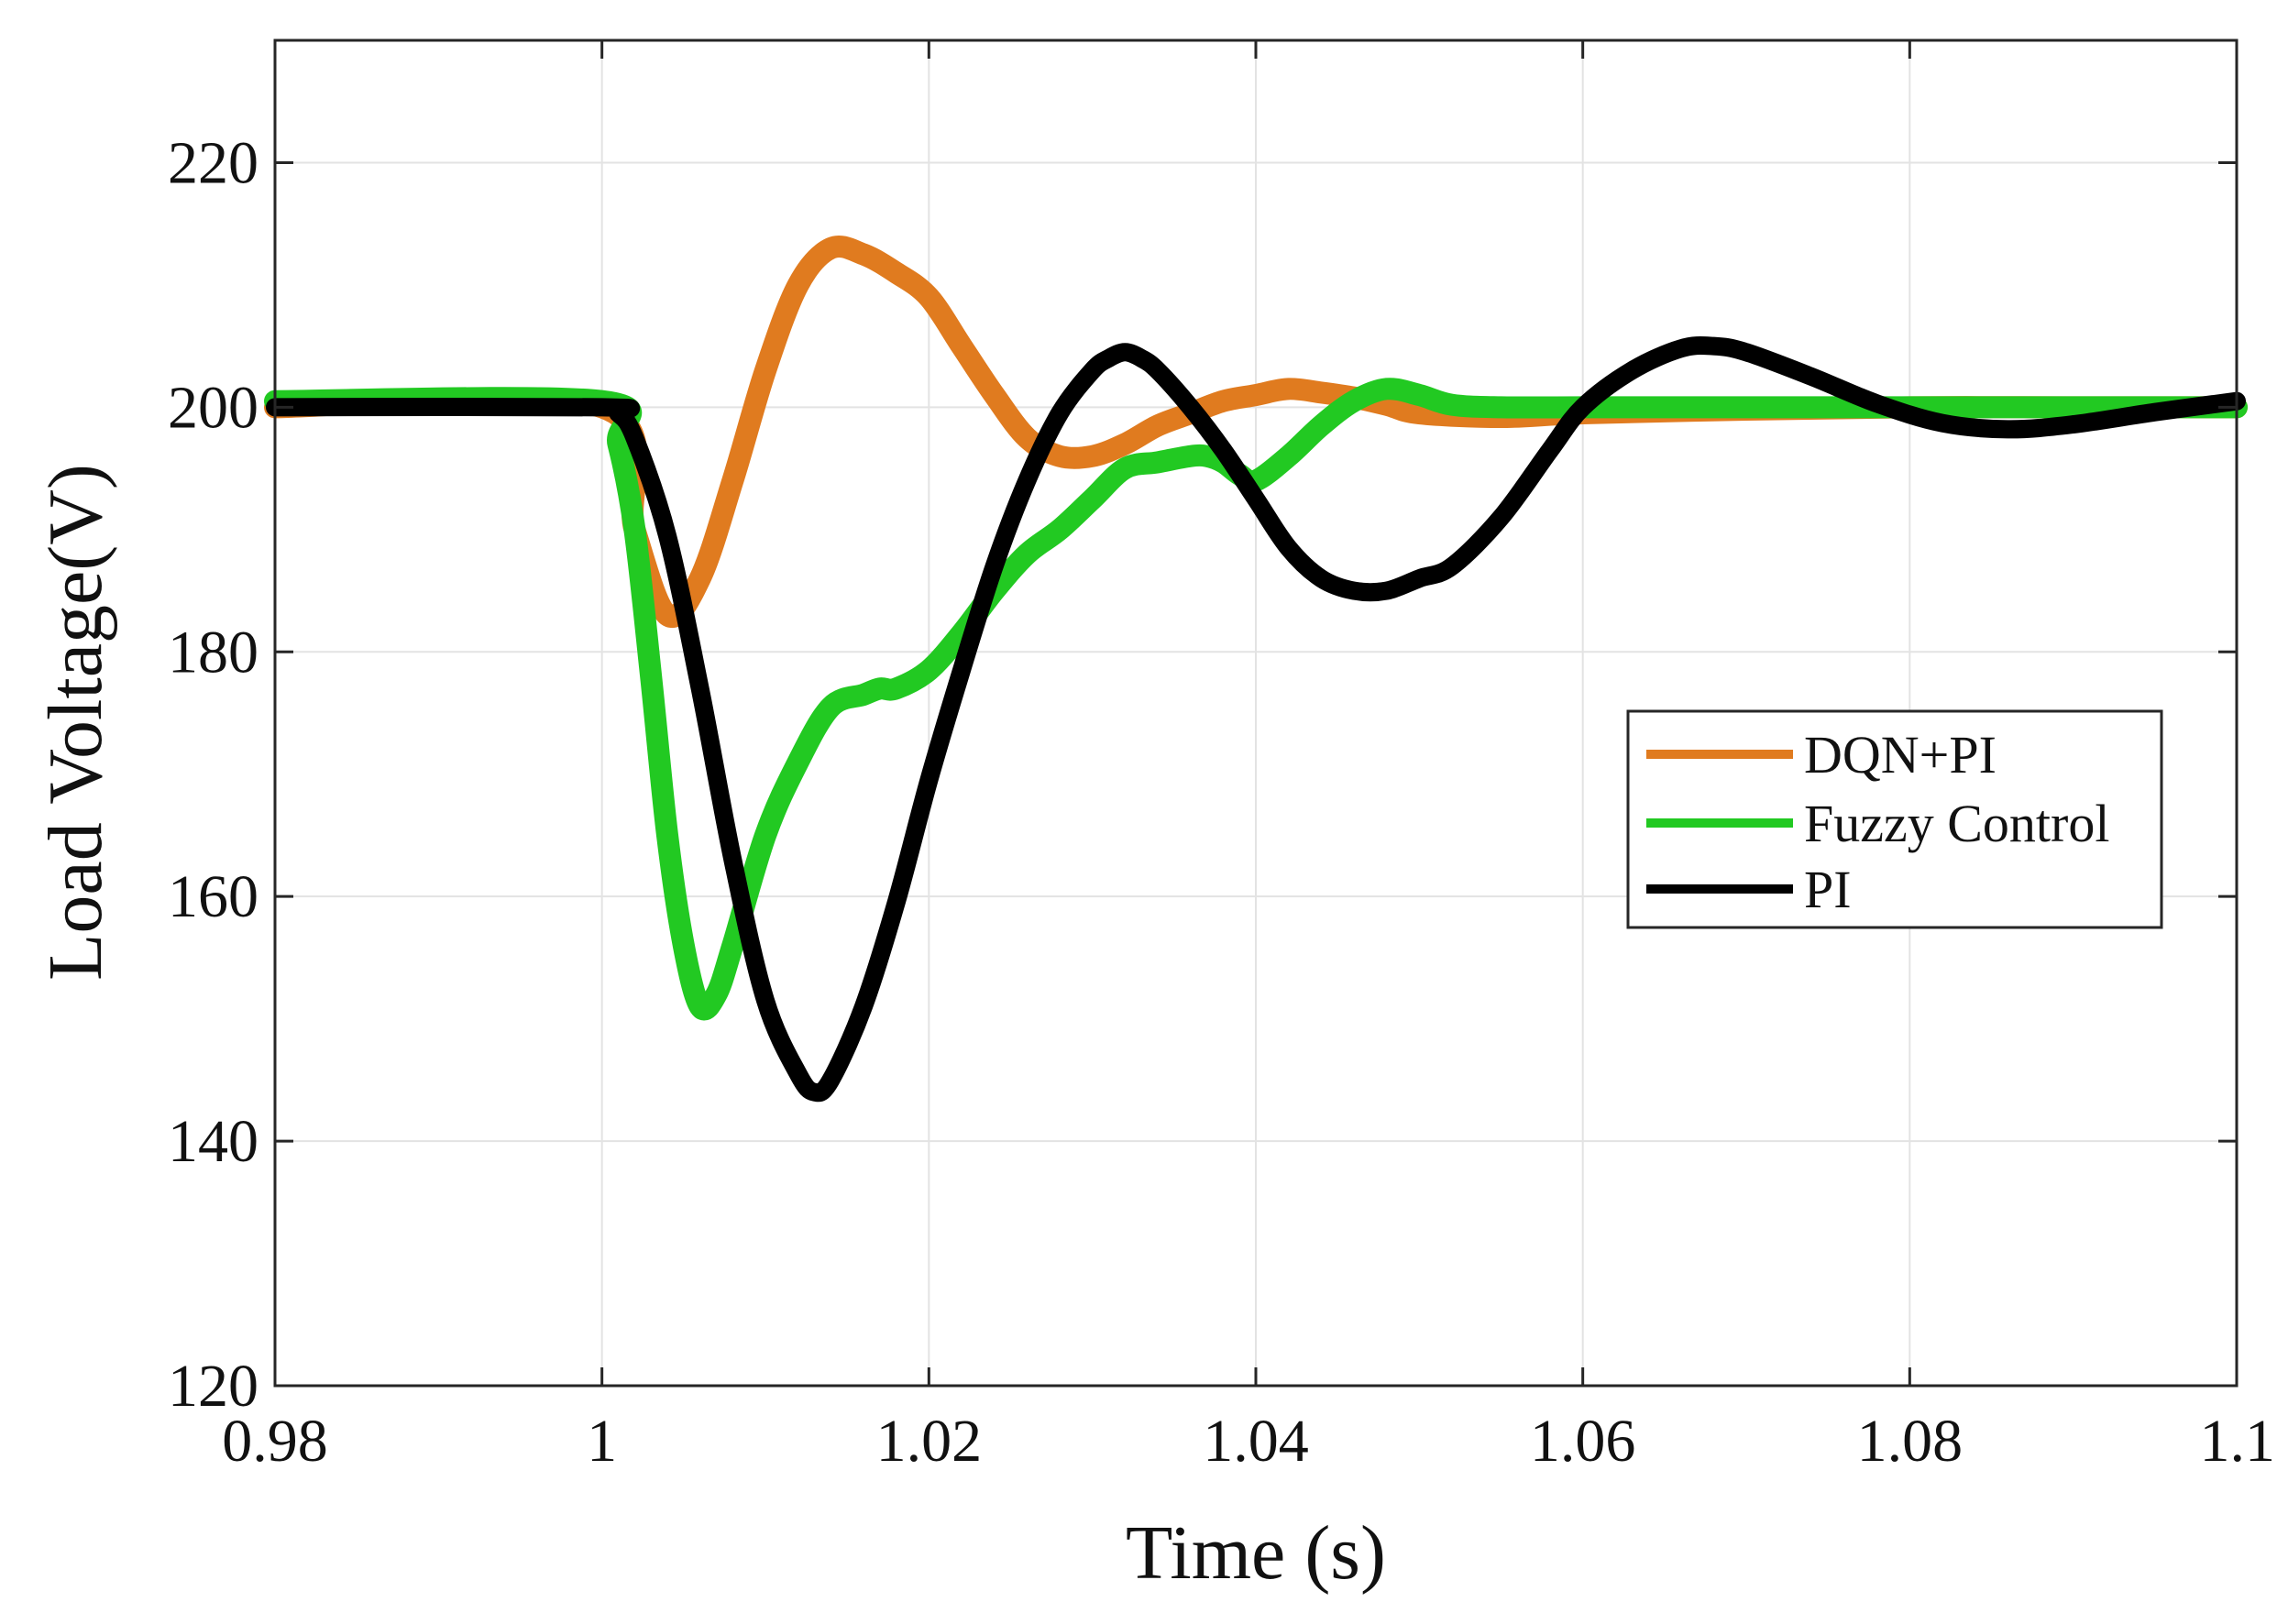  Describe the element at coordinates (1900, 755) in the screenshot. I see `legend-label-dqn-pi: DQN+PI` at that location.